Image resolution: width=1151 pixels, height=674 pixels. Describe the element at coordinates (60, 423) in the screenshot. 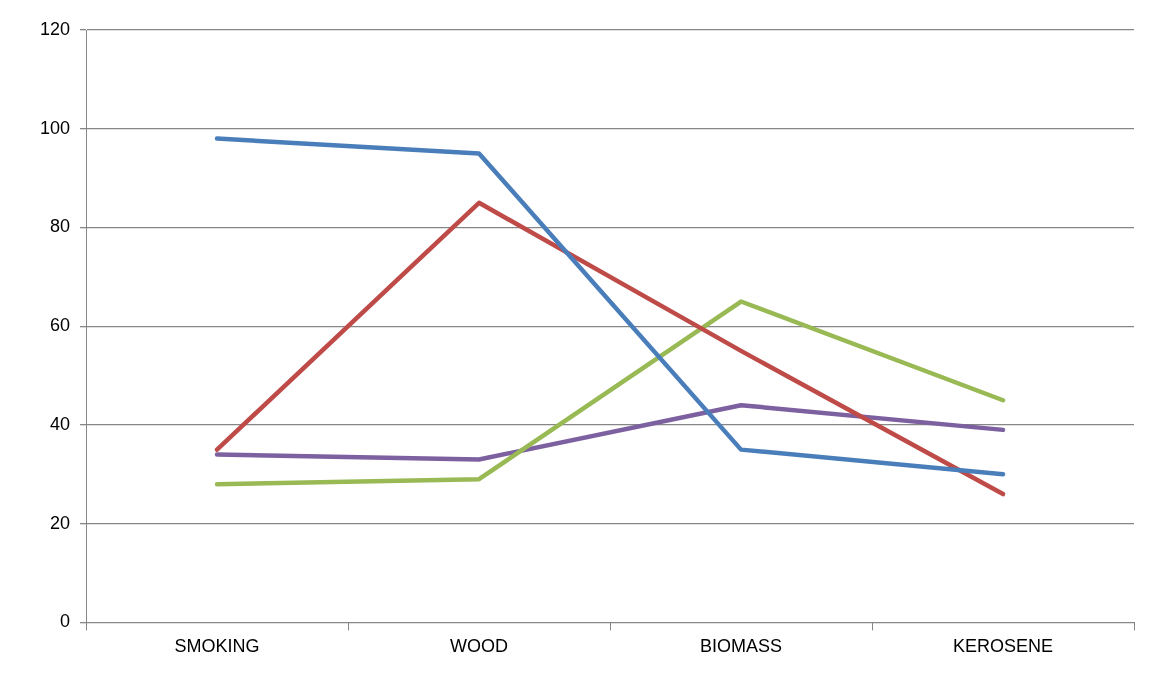

I see `y-tick-label: 40` at that location.